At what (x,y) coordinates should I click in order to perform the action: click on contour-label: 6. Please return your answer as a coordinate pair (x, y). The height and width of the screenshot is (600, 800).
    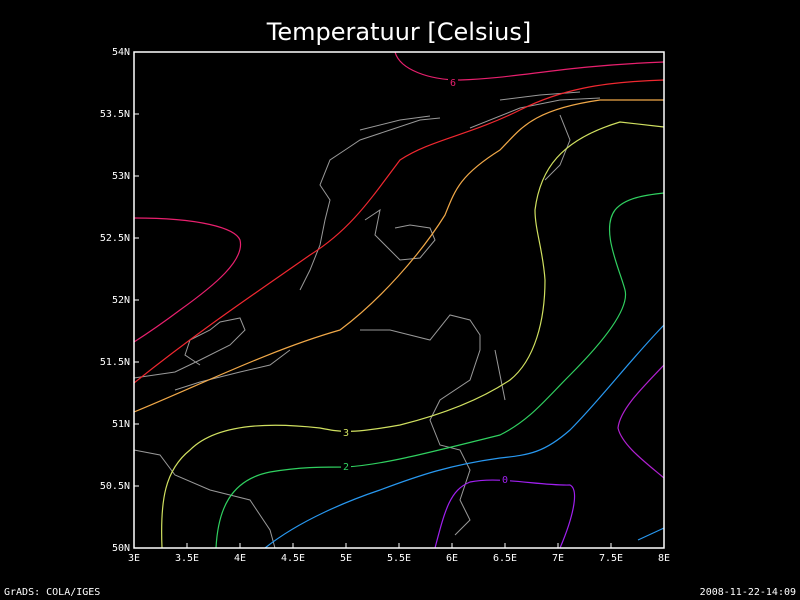
    Looking at the image, I should click on (453, 83).